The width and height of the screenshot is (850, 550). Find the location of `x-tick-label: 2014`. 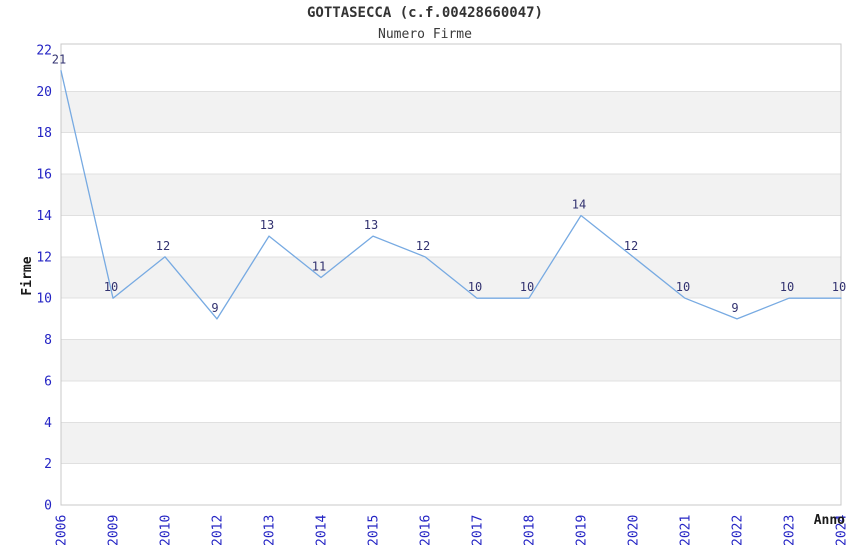

x-tick-label: 2014 is located at coordinates (322, 530).